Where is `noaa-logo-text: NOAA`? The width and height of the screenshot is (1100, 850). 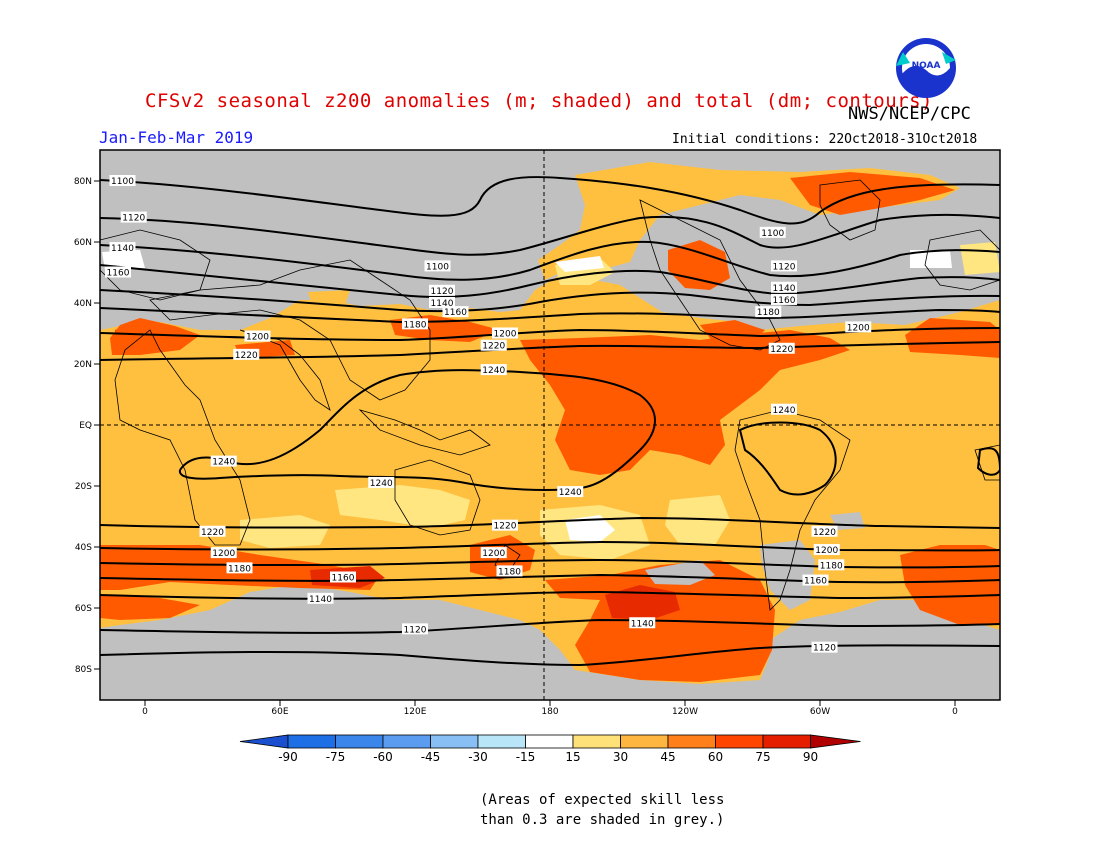 noaa-logo-text: NOAA is located at coordinates (926, 66).